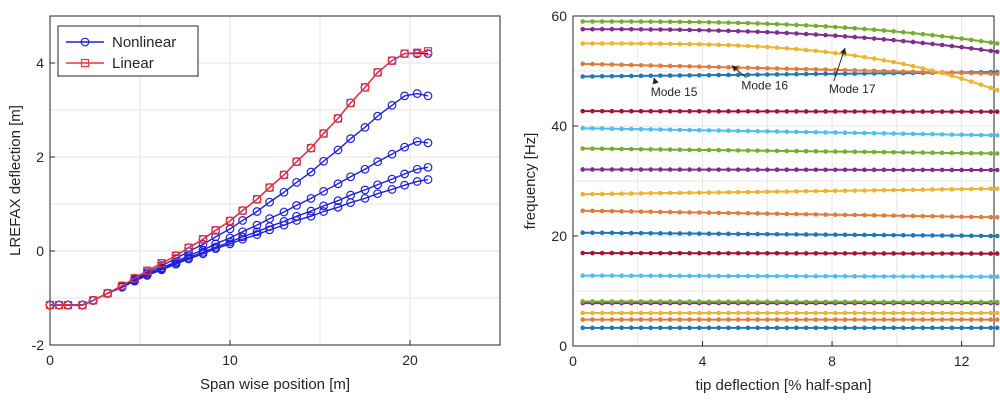  What do you see at coordinates (735, 68) in the screenshot?
I see `annotation-arrowhead` at bounding box center [735, 68].